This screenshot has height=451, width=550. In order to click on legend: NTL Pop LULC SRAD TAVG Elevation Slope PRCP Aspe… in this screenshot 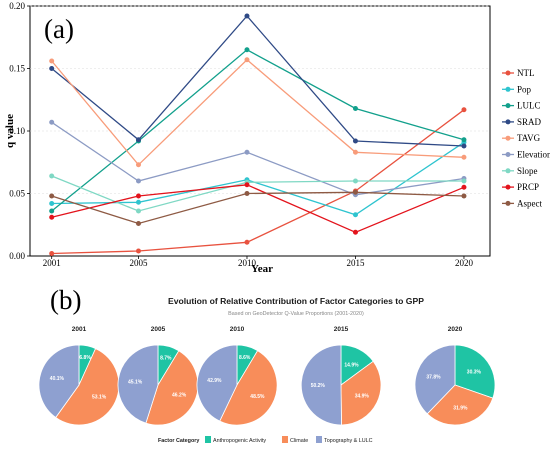, I will do `click(526, 138)`.